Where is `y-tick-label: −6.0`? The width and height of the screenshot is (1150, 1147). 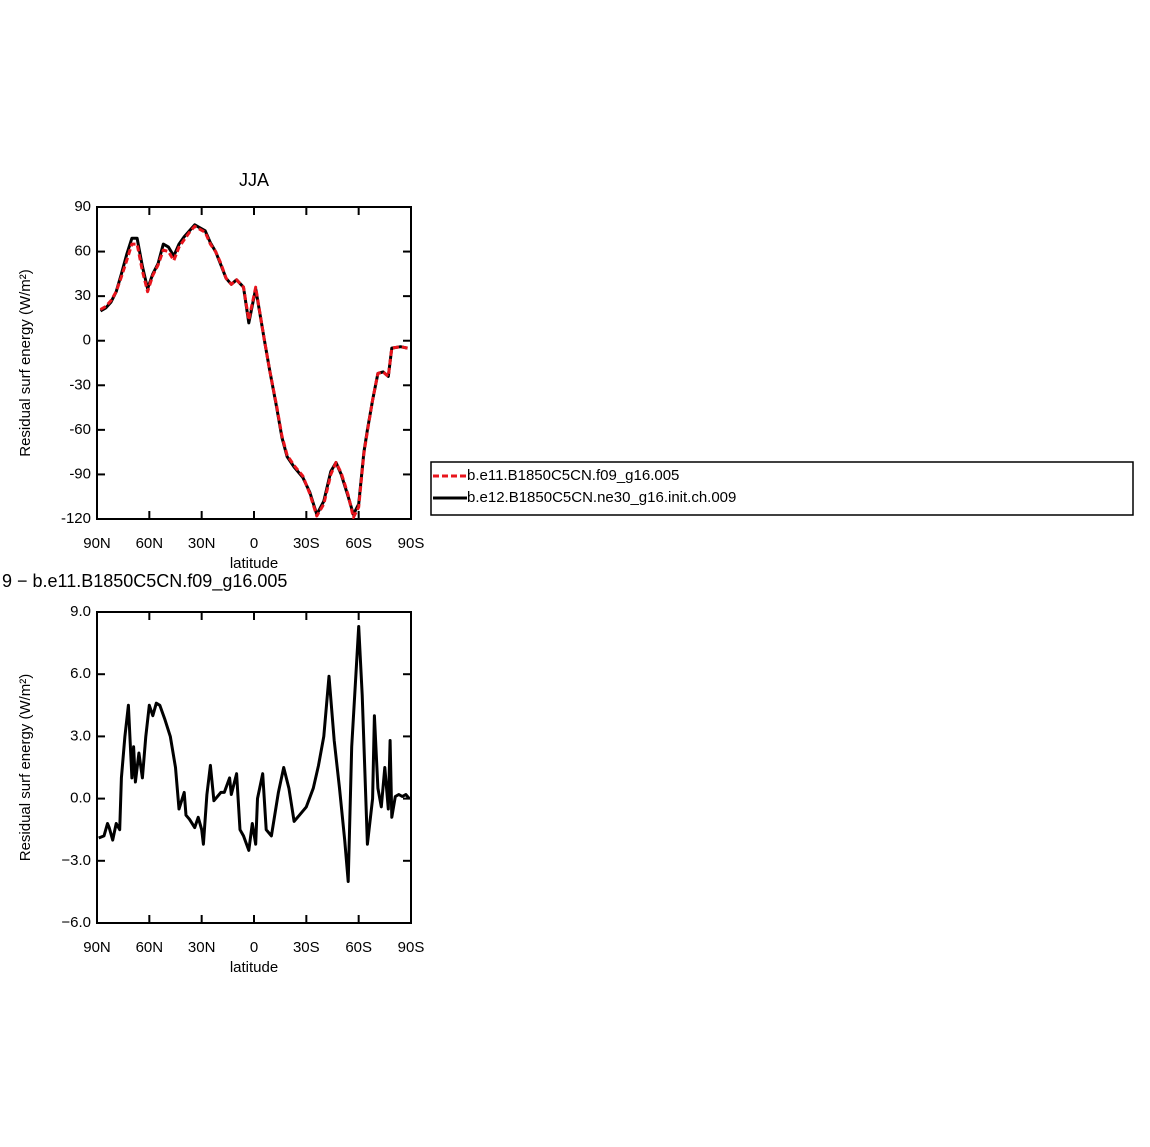
y-tick-label: −6.0 is located at coordinates (76, 922).